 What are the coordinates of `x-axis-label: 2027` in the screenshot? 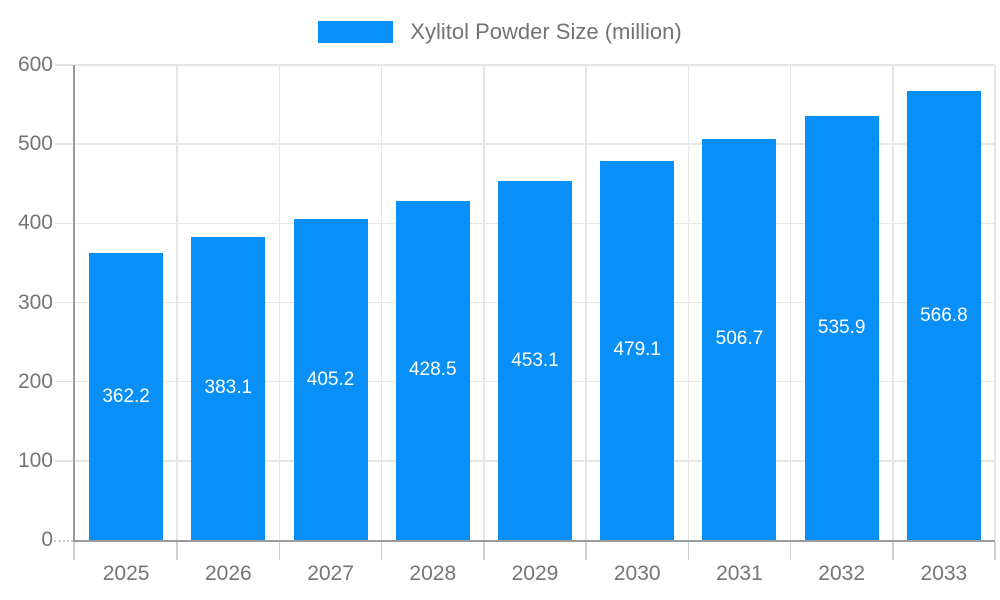 It's located at (330, 573).